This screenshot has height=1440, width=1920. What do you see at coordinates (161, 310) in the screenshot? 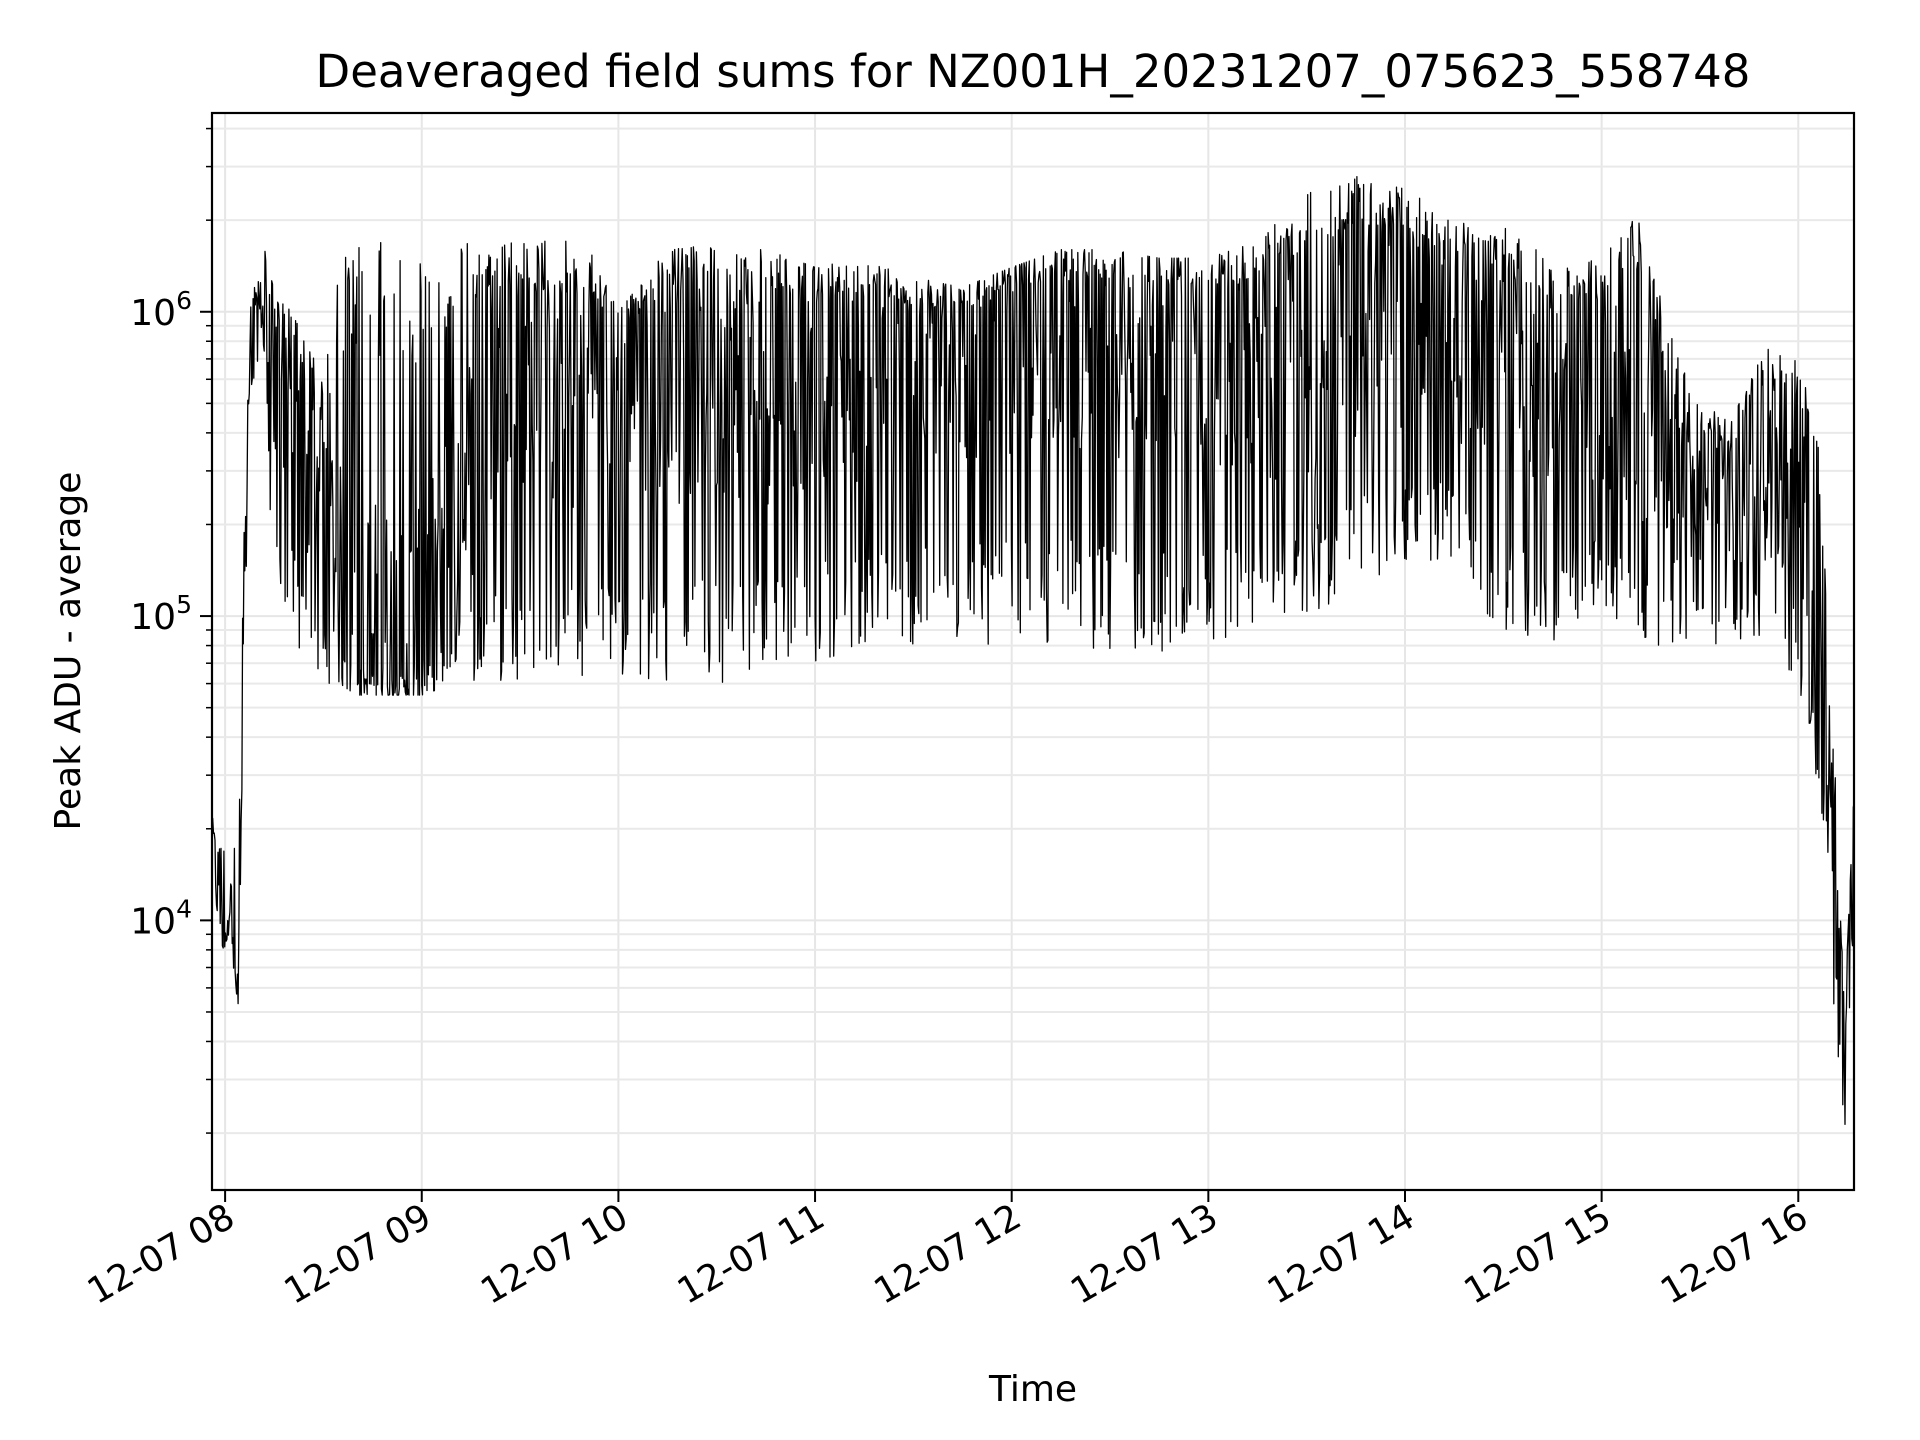
I see `y-tick-label: 10⁶` at bounding box center [161, 310].